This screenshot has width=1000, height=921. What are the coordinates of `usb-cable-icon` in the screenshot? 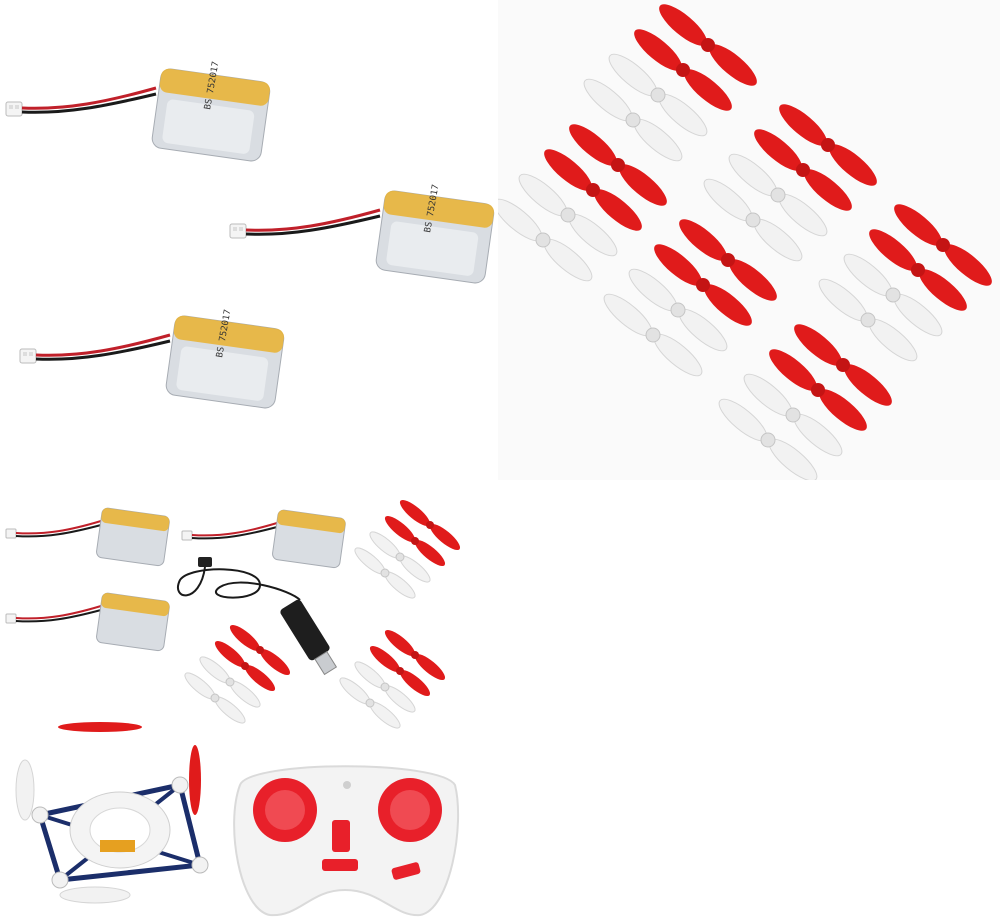 It's located at (257, 616).